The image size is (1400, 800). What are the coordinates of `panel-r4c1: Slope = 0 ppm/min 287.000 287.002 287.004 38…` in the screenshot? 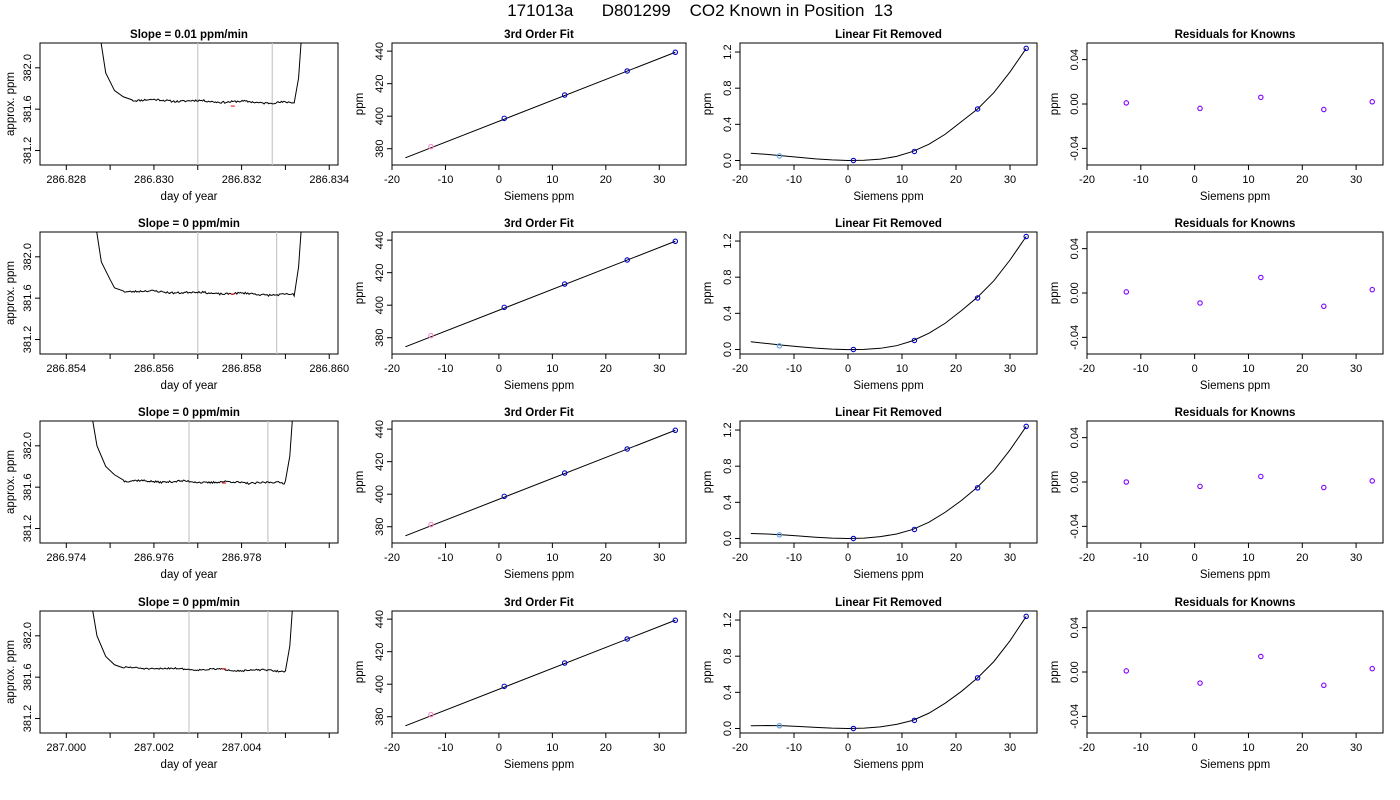 It's located at (172, 684).